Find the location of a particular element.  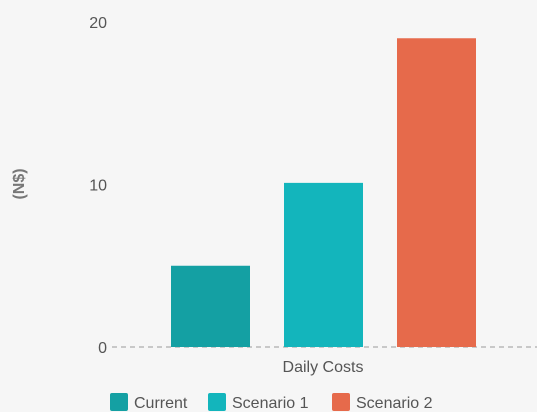

legend: Current Scenario 1 Scenario 2 is located at coordinates (271, 402).